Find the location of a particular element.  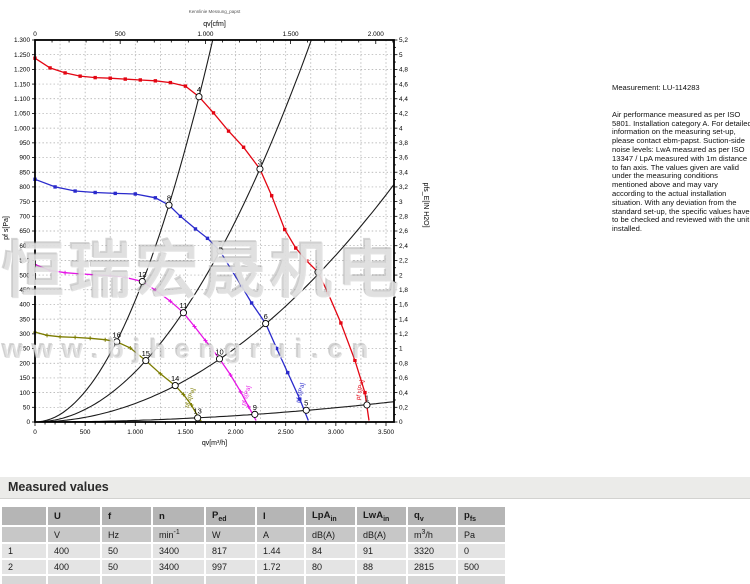

operating-point-number: 10 is located at coordinates (219, 351).